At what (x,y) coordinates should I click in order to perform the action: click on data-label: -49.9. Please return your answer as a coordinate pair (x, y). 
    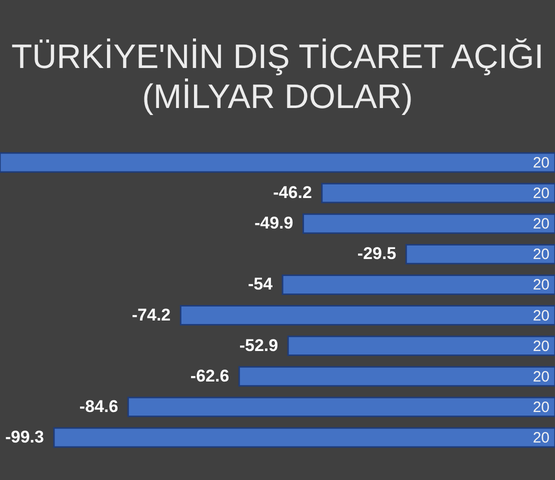
    Looking at the image, I should click on (274, 223).